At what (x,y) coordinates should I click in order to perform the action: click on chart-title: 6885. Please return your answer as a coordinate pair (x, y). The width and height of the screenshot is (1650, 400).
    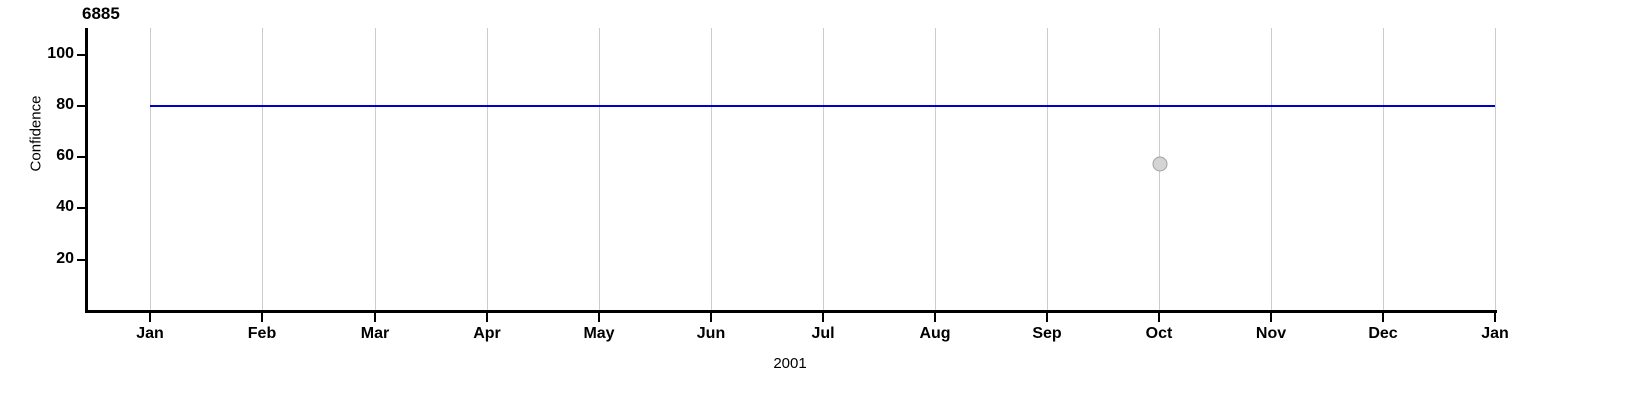
    Looking at the image, I should click on (101, 13).